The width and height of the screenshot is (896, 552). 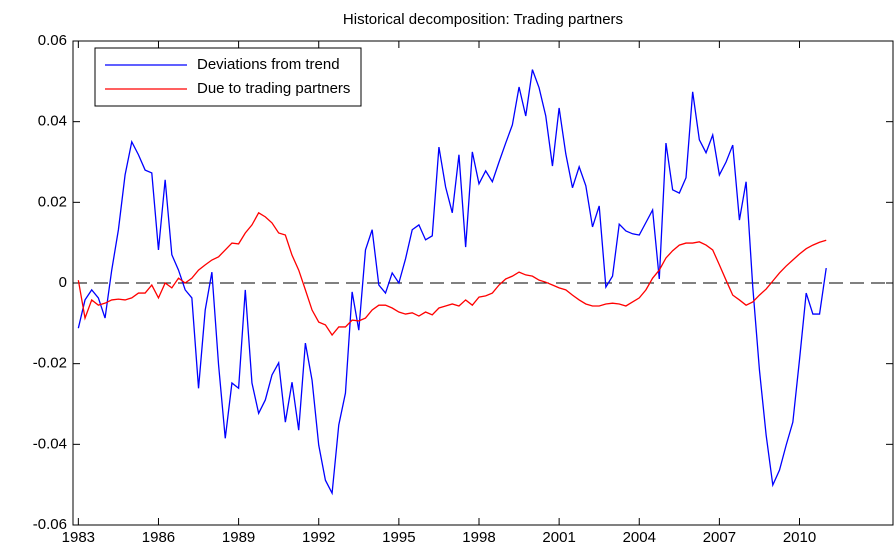 What do you see at coordinates (268, 64) in the screenshot?
I see `legend-label: Deviations from trend` at bounding box center [268, 64].